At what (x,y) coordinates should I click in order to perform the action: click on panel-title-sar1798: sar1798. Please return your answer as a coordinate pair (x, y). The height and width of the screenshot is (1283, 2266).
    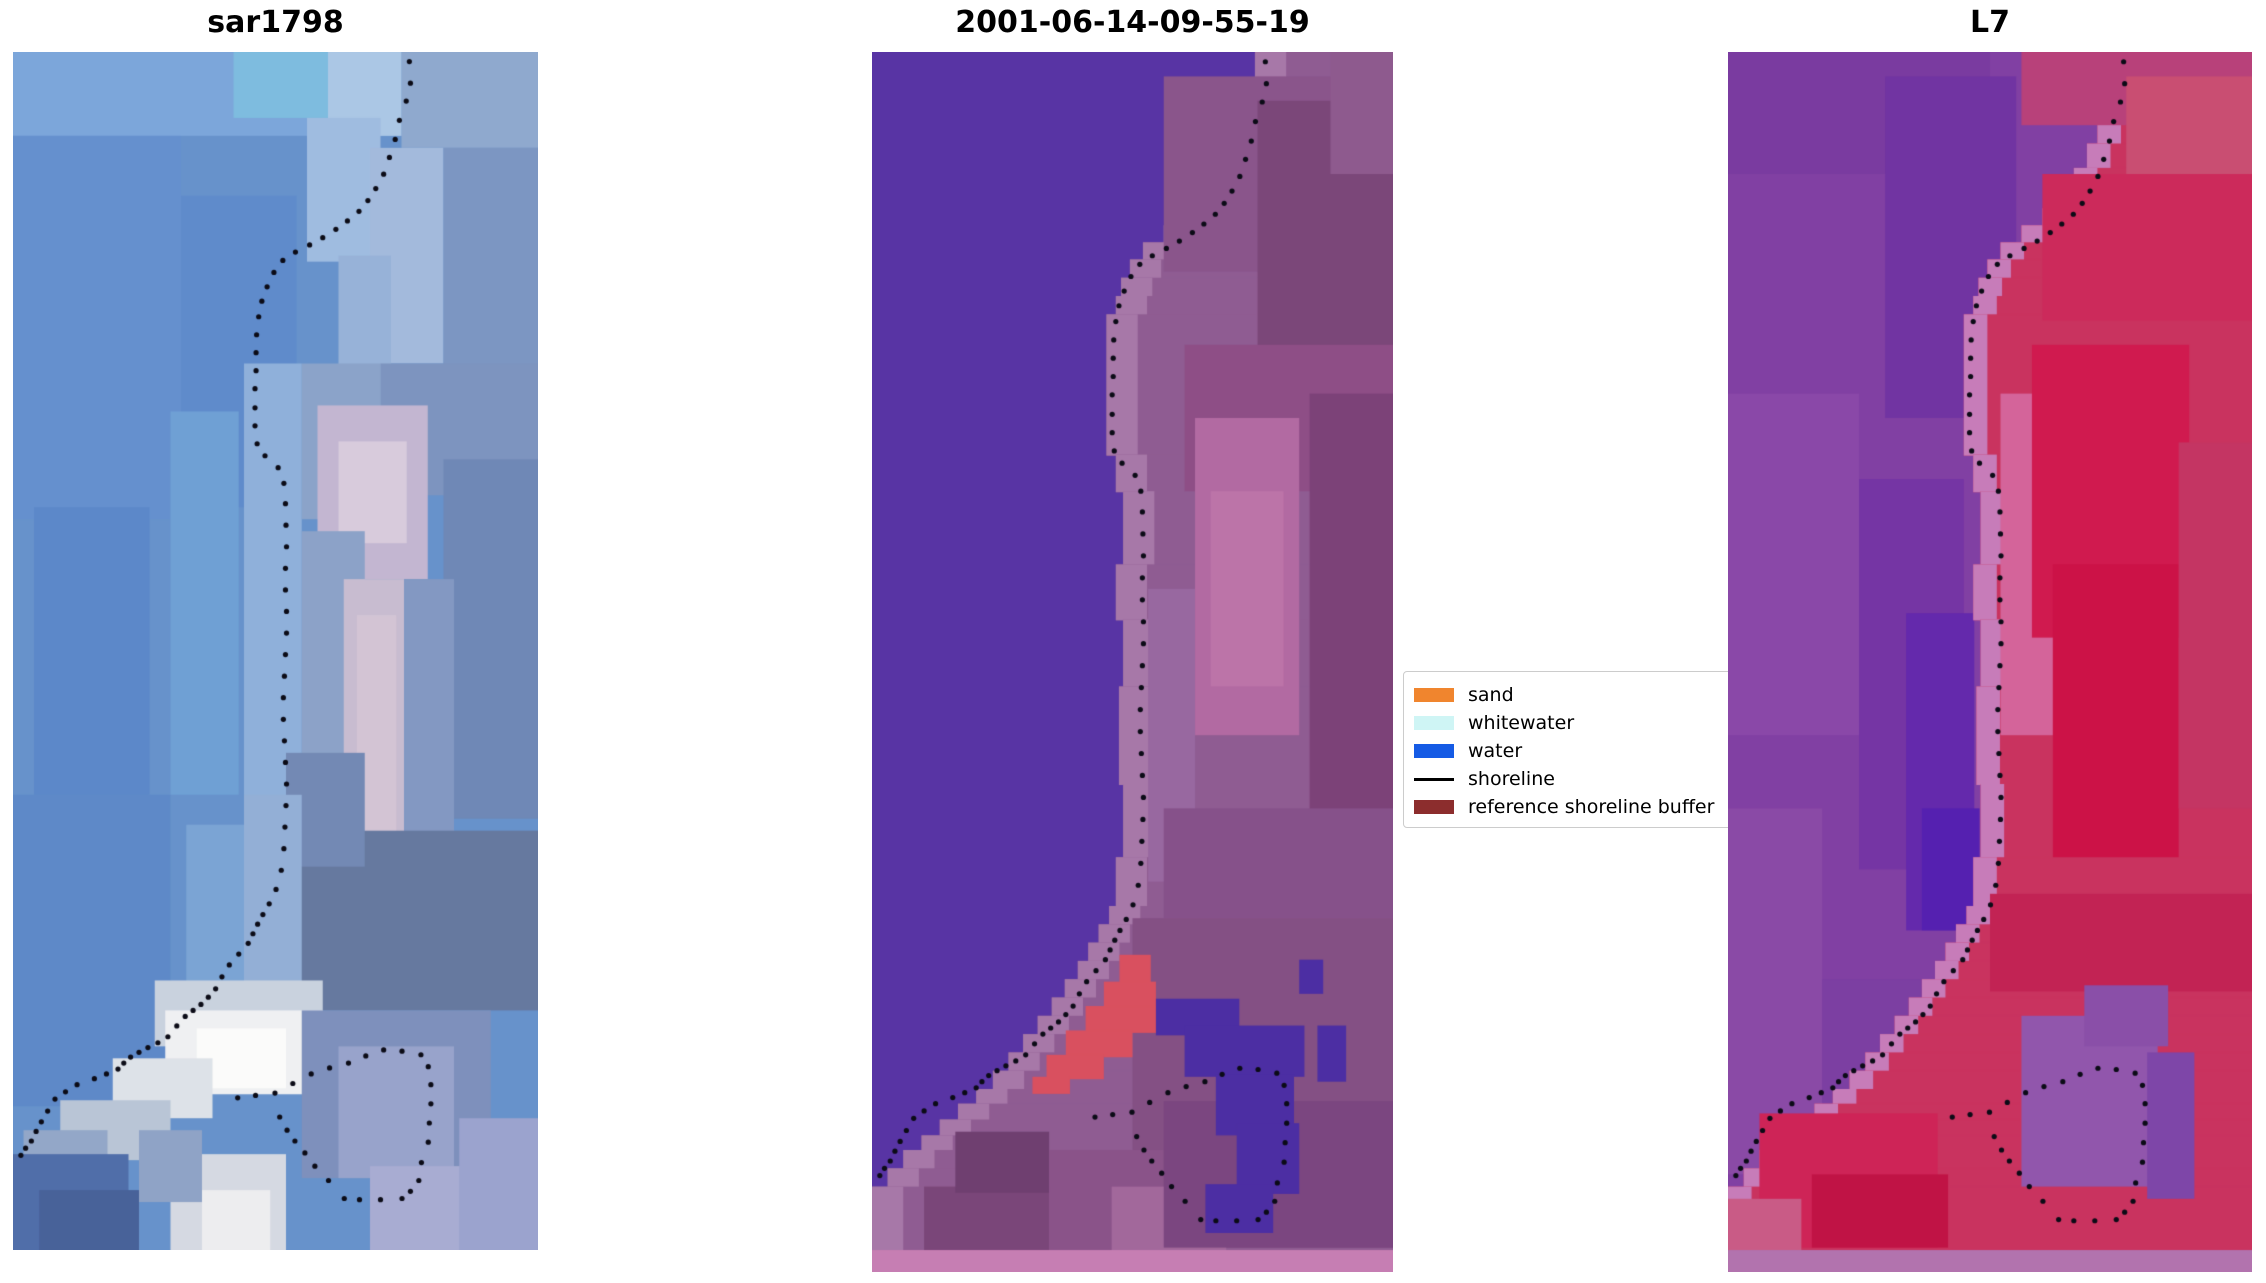
    Looking at the image, I should click on (275, 22).